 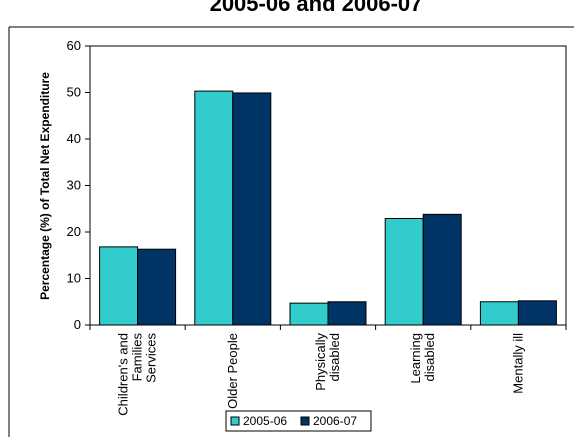 What do you see at coordinates (74, 92) in the screenshot?
I see `y-tick-label: 50` at bounding box center [74, 92].